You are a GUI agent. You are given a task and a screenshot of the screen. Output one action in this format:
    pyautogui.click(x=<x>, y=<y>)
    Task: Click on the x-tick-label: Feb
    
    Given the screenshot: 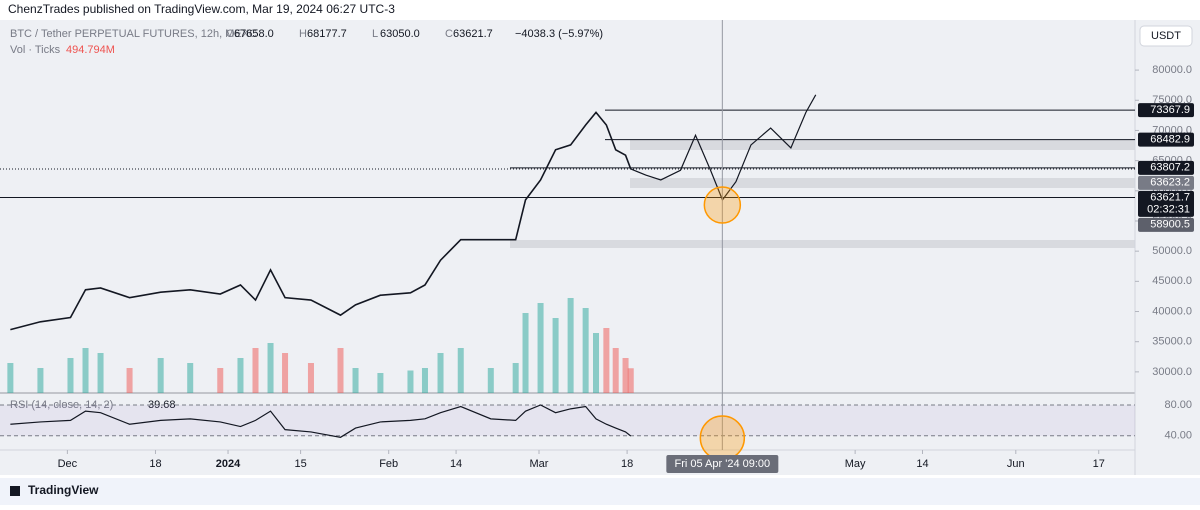 What is the action you would take?
    pyautogui.click(x=388, y=464)
    